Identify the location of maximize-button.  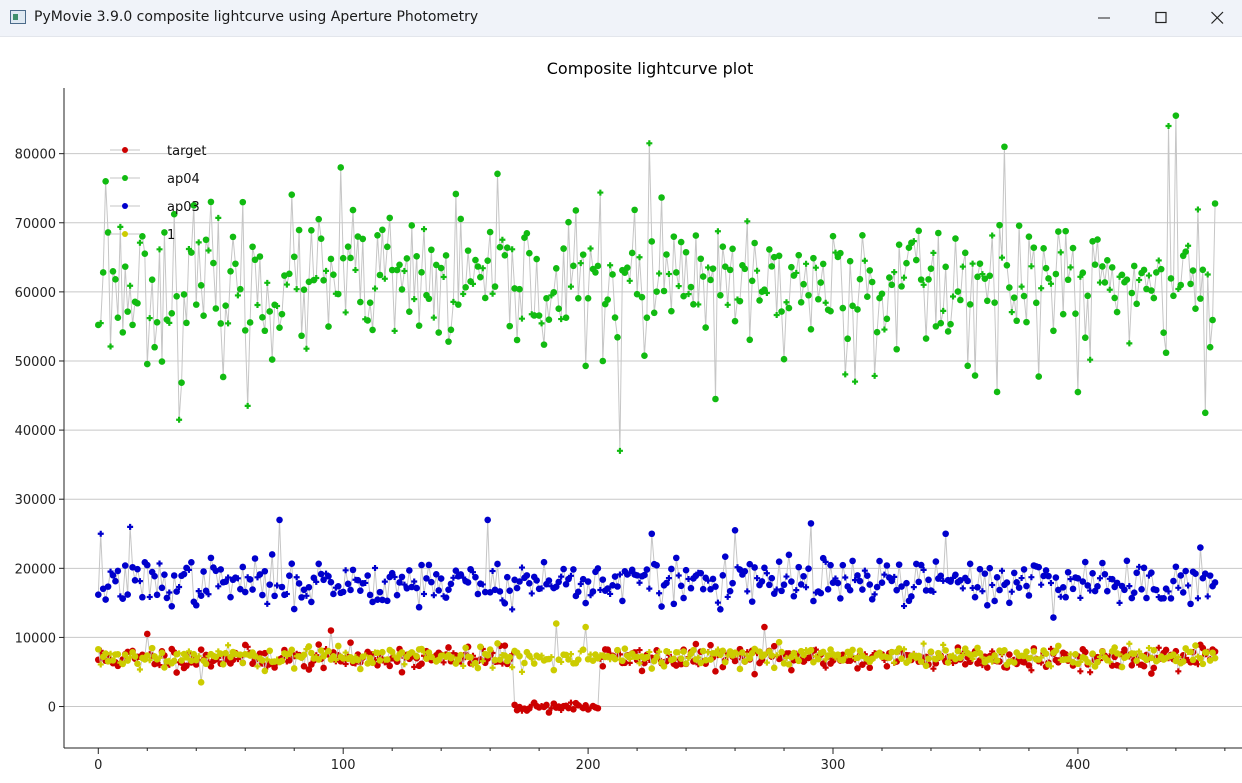
(1161, 18).